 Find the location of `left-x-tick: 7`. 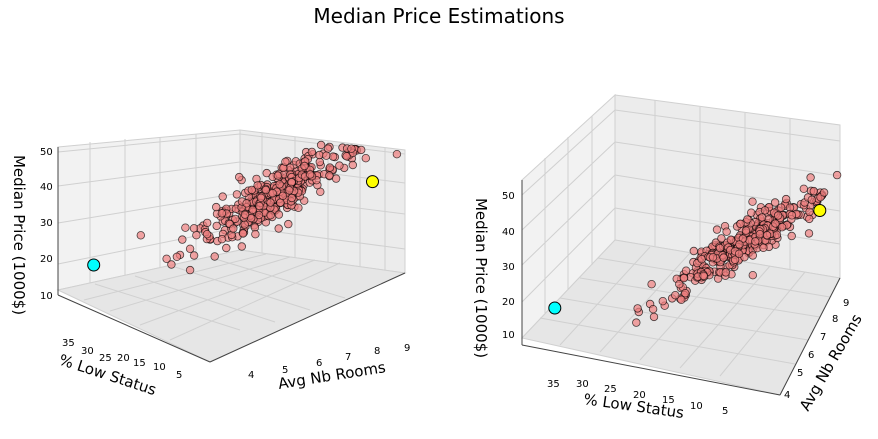

left-x-tick: 7 is located at coordinates (348, 357).